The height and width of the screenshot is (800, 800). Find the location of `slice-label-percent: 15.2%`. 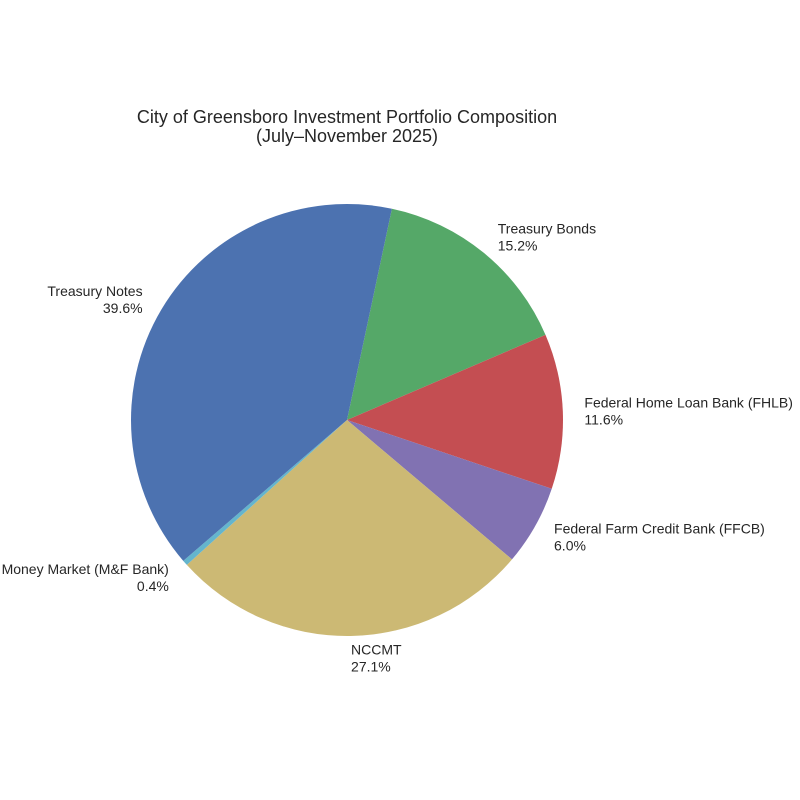

slice-label-percent: 15.2% is located at coordinates (518, 245).